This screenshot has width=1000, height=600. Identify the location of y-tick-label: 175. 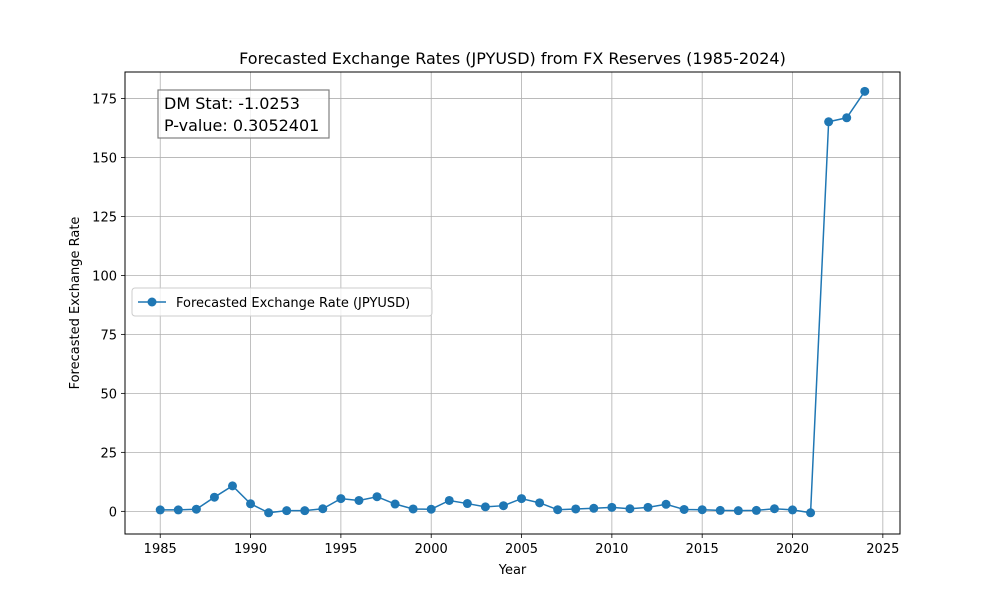
(104, 99).